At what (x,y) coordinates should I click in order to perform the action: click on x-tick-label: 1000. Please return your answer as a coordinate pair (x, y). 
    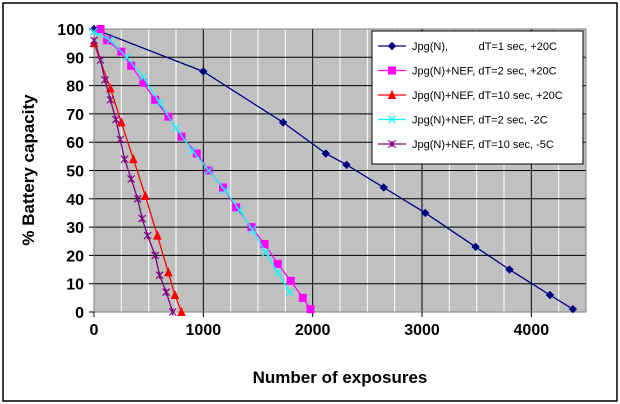
    Looking at the image, I should click on (204, 330).